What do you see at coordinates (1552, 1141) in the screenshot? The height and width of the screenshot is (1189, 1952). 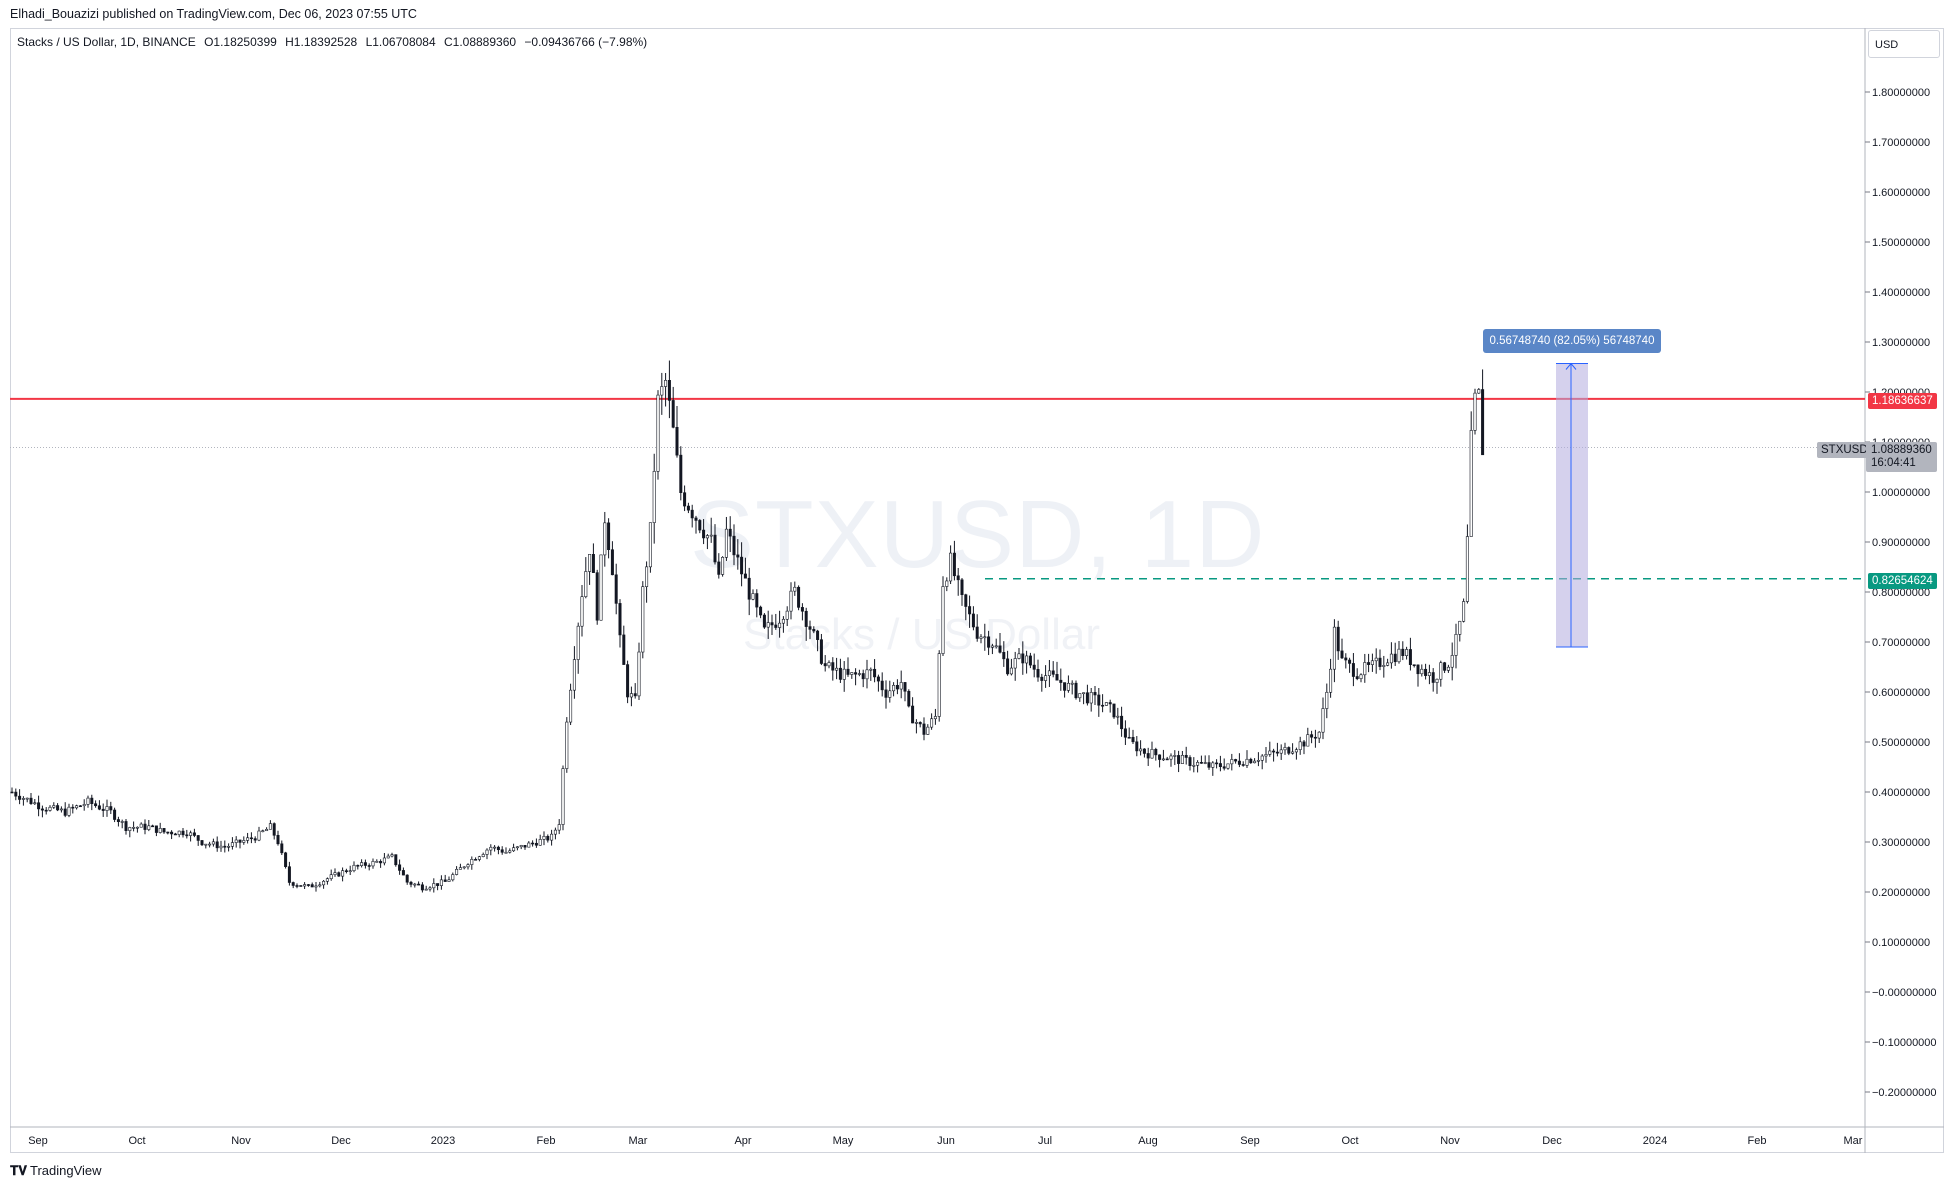 I see `x-tick-label: Dec` at bounding box center [1552, 1141].